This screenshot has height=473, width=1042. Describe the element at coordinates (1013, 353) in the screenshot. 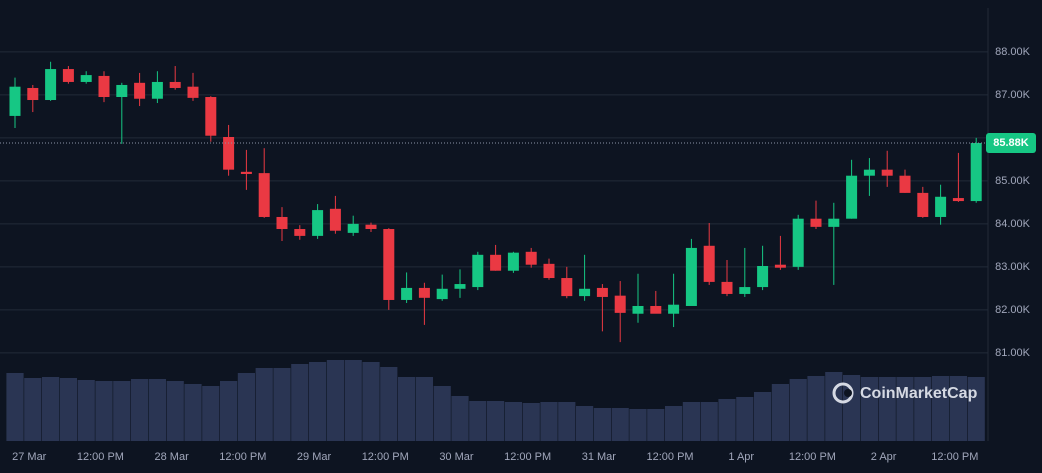

I see `y-tick-label: 81.00K` at that location.